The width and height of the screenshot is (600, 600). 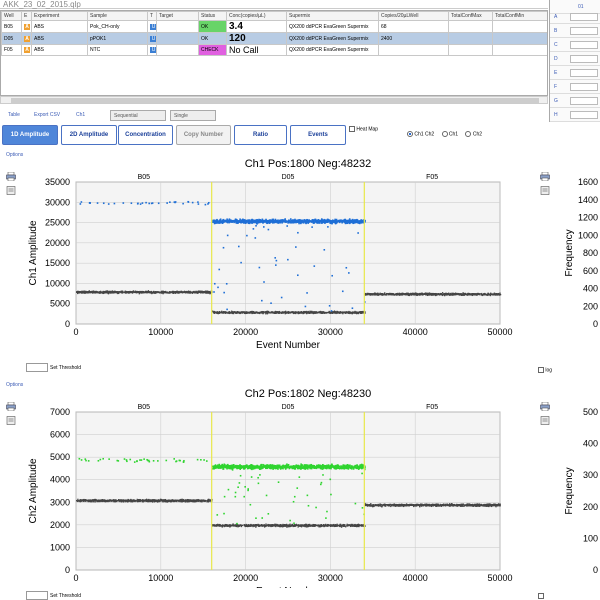 I want to click on plate-row: H, so click(x=575, y=115).